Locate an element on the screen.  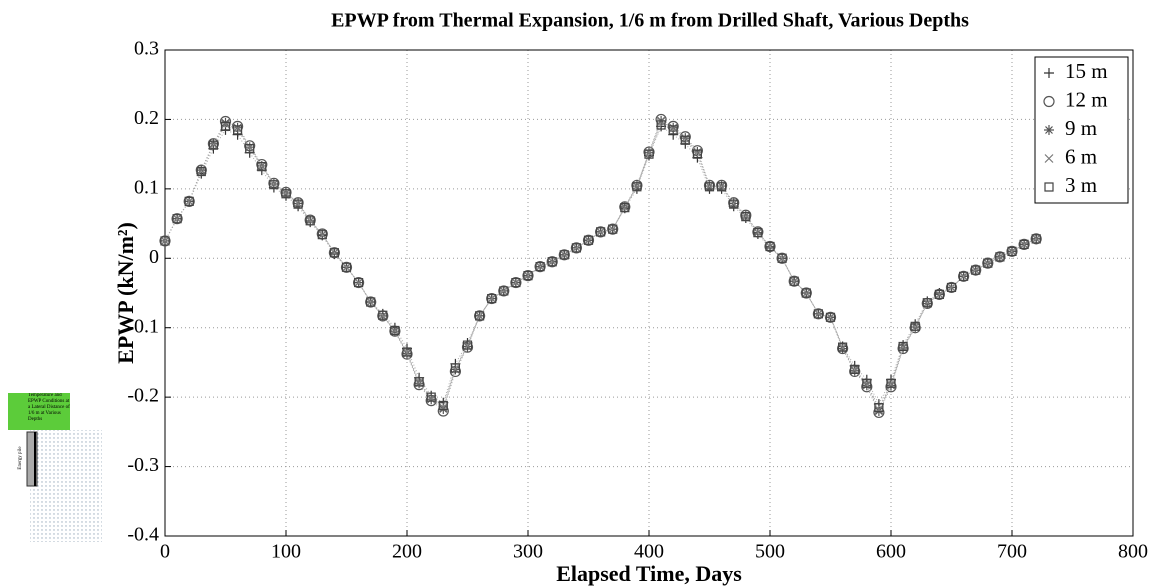
x-tick-label: 800 is located at coordinates (1133, 552).